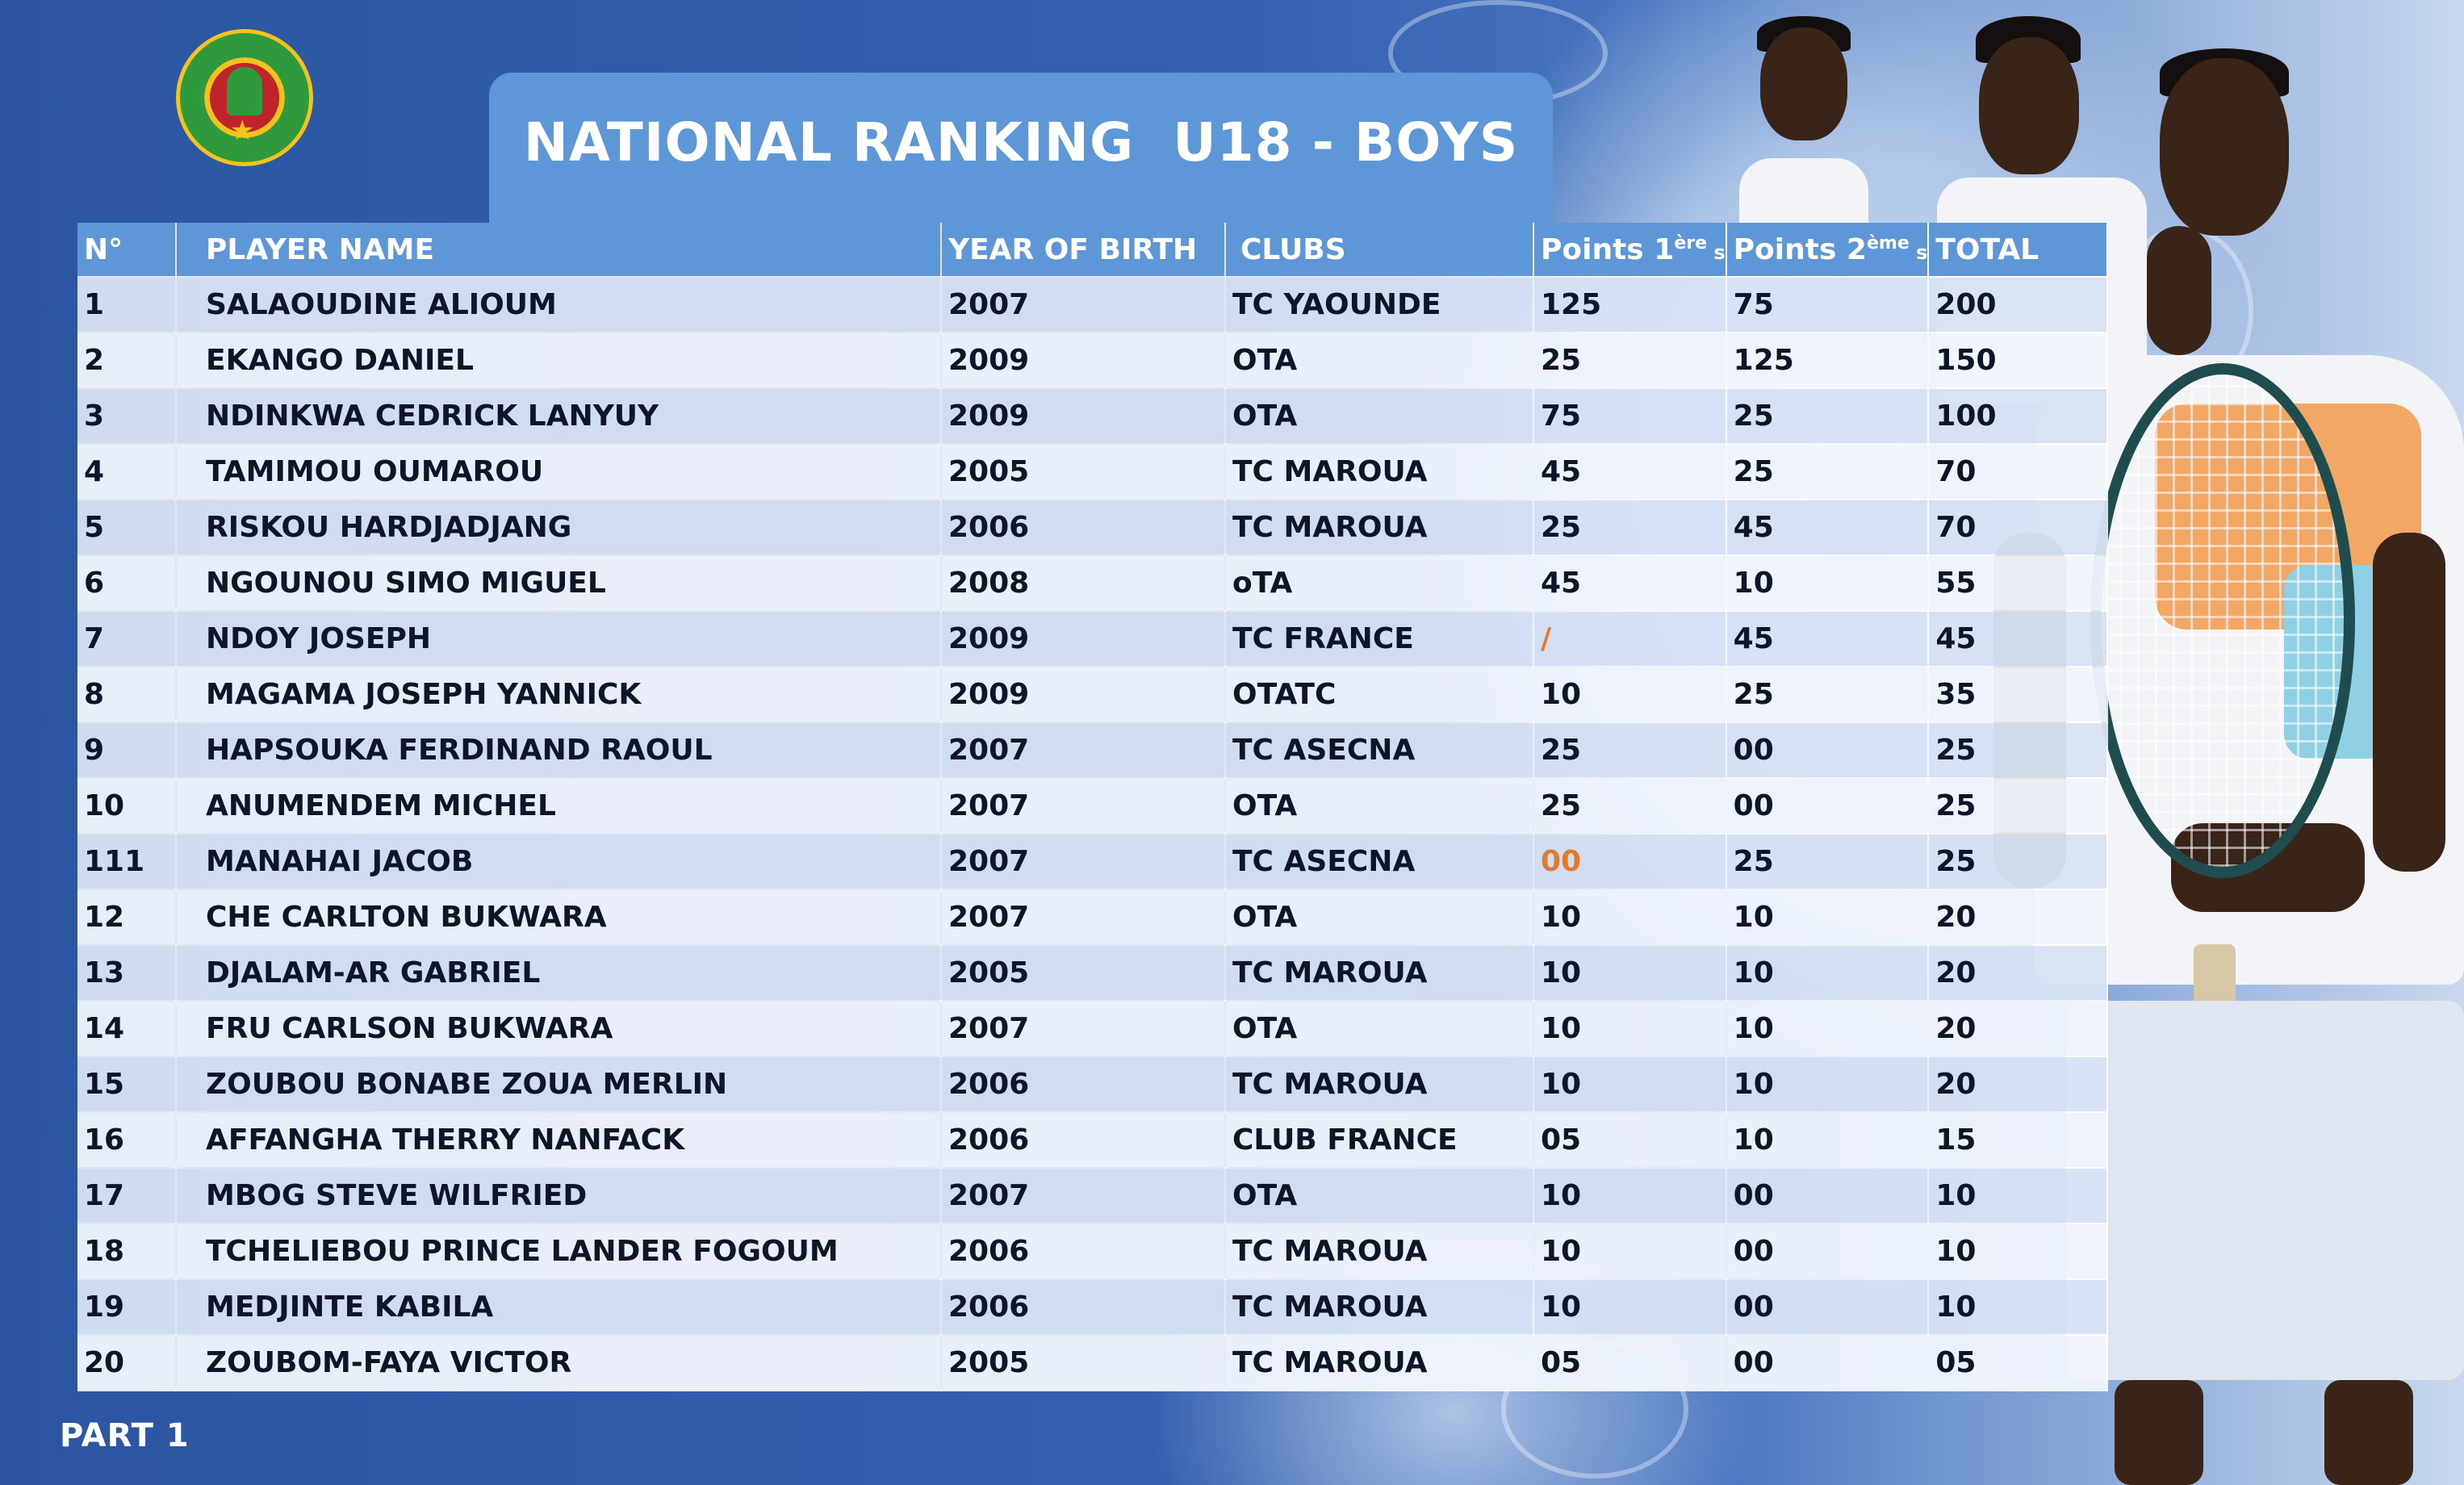 This screenshot has height=1485, width=2464. I want to click on cell-points-2: 45, so click(1828, 639).